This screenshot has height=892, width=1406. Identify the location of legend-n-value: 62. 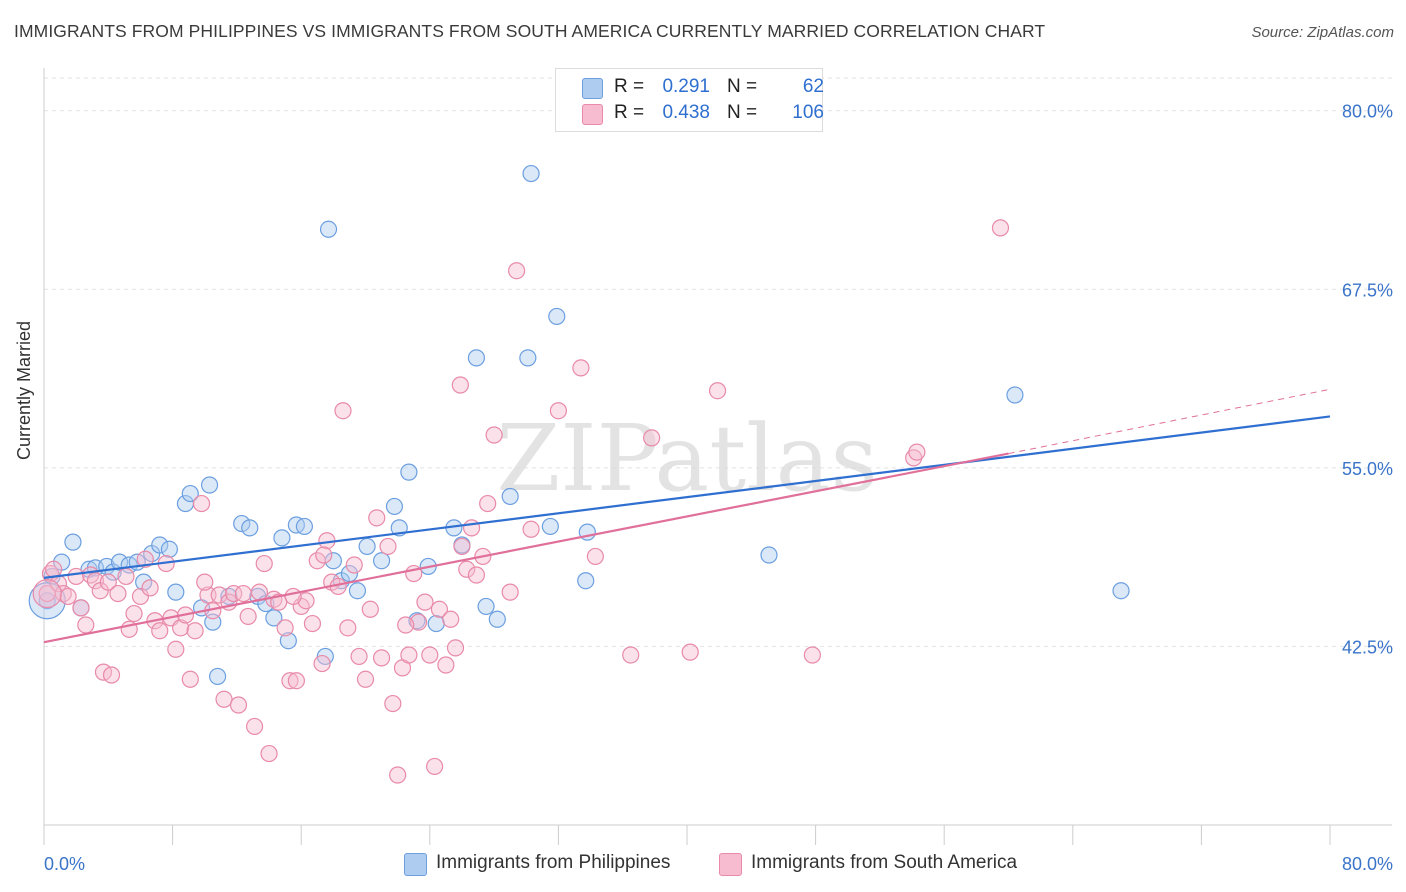
(813, 86).